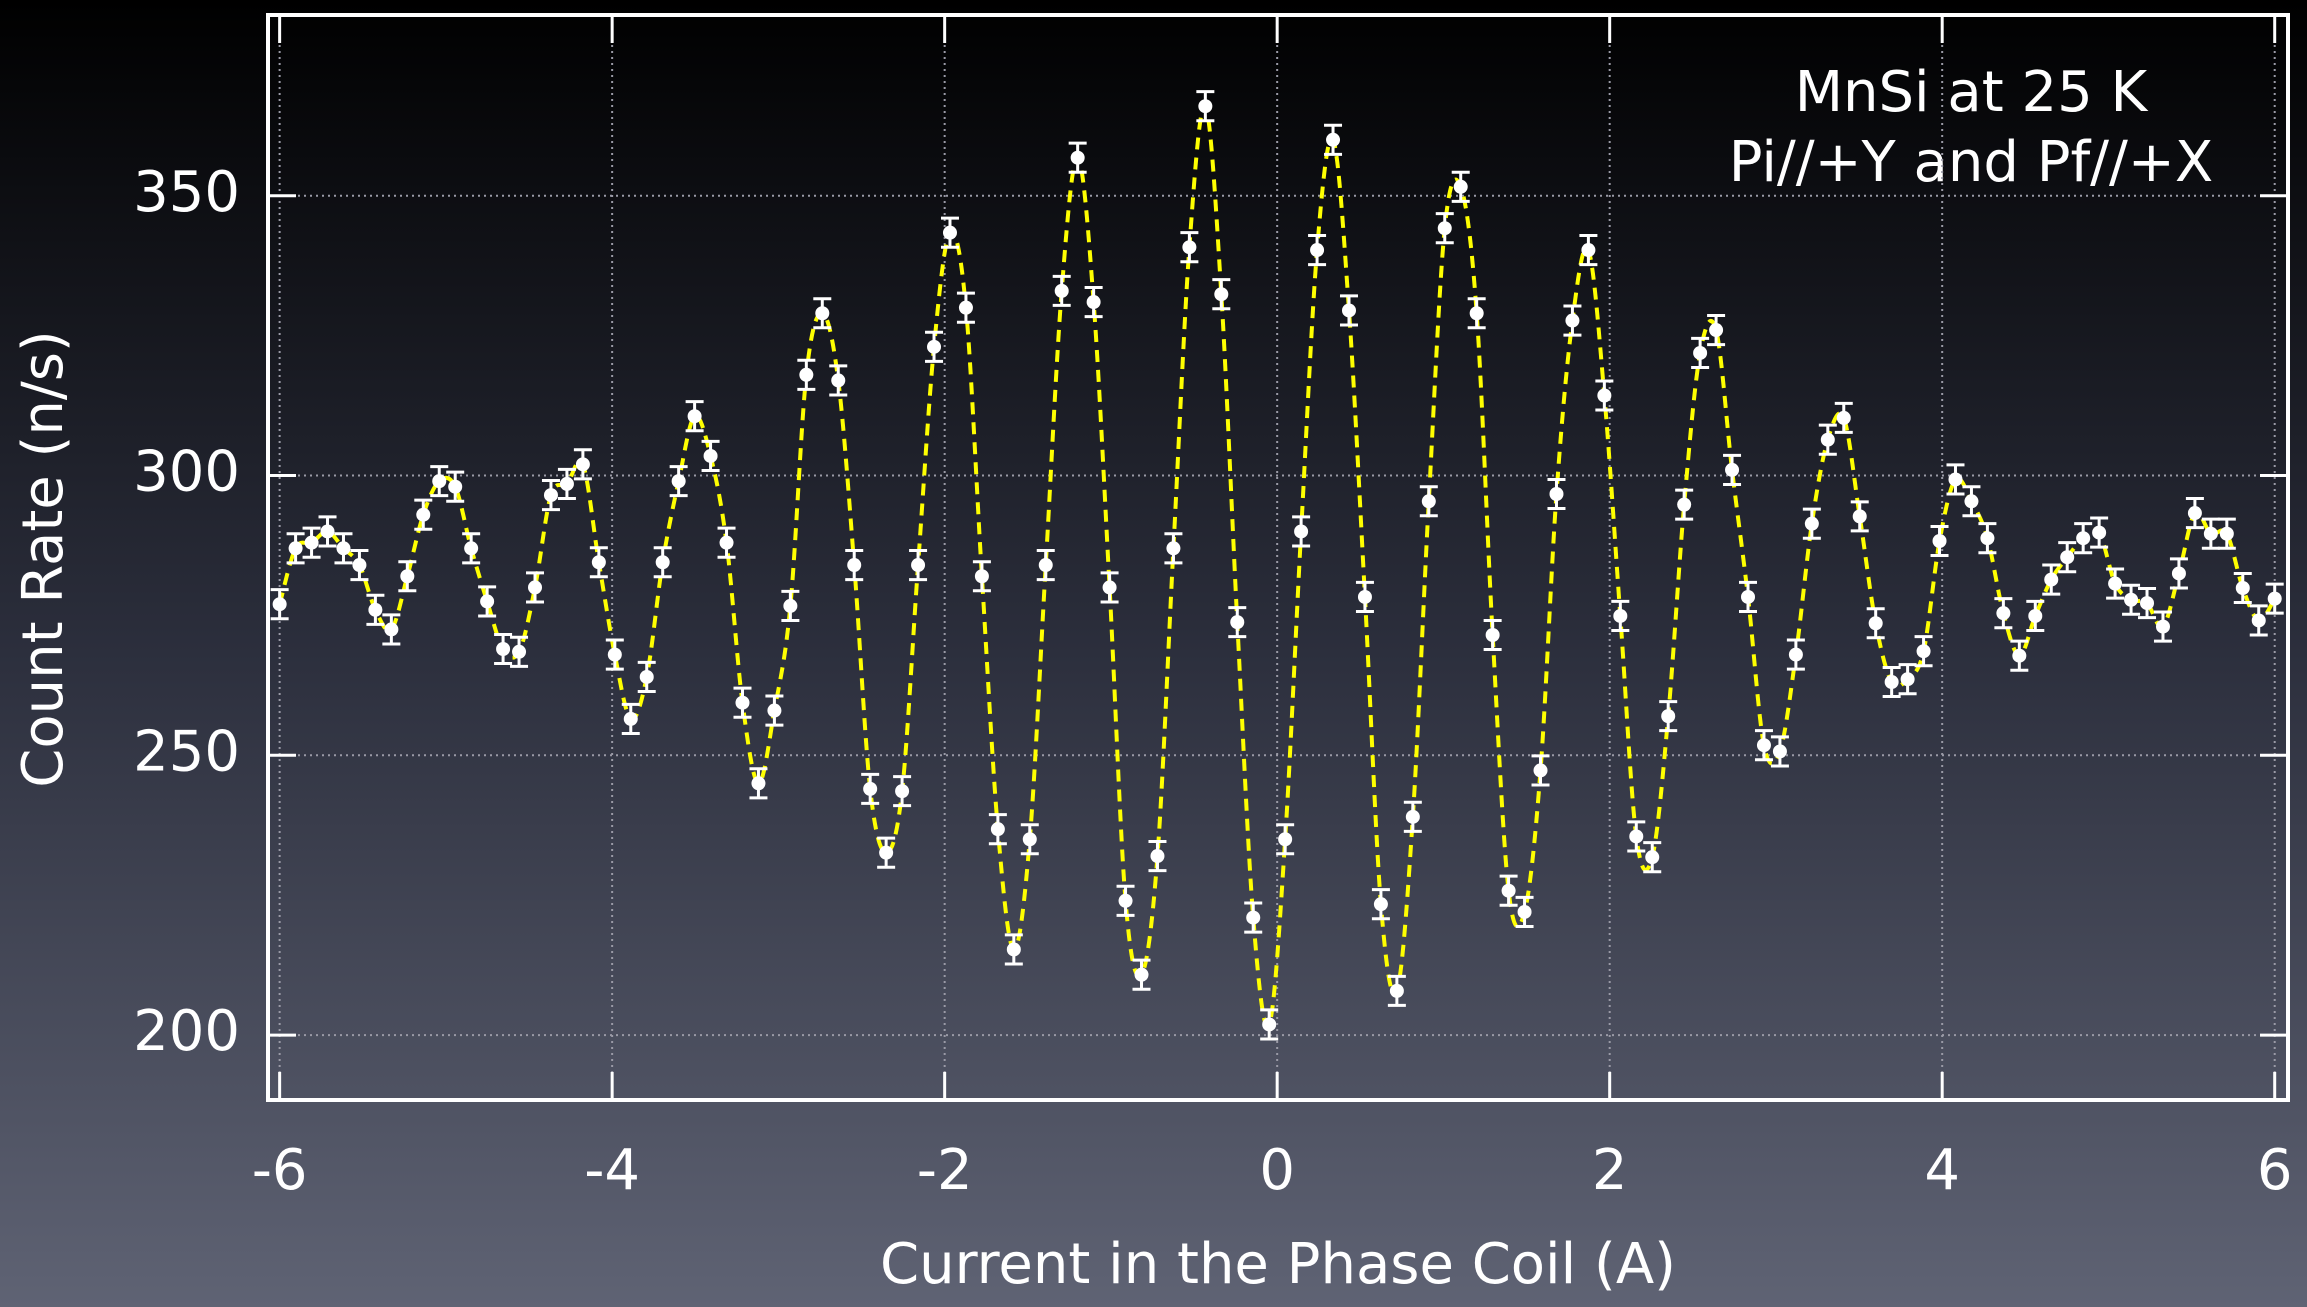 Image resolution: width=2307 pixels, height=1307 pixels. What do you see at coordinates (186, 472) in the screenshot?
I see `y-tick-label: 300` at bounding box center [186, 472].